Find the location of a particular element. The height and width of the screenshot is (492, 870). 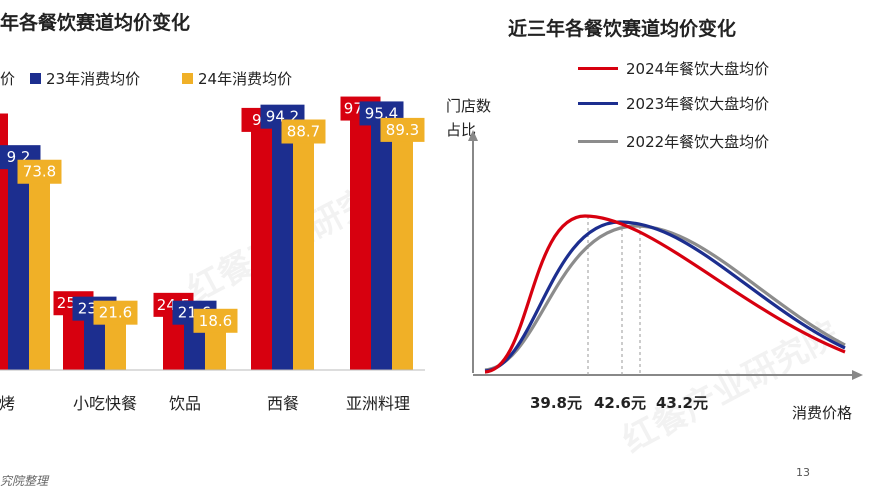

left-chart-title: 年各餐饮赛道均价变化 is located at coordinates (95, 23).